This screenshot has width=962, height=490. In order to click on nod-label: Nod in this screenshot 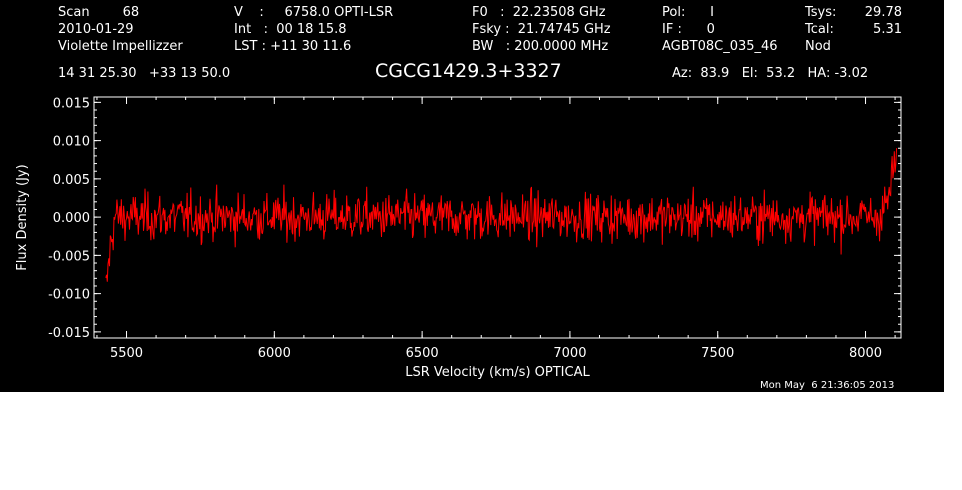, I will do `click(818, 46)`.